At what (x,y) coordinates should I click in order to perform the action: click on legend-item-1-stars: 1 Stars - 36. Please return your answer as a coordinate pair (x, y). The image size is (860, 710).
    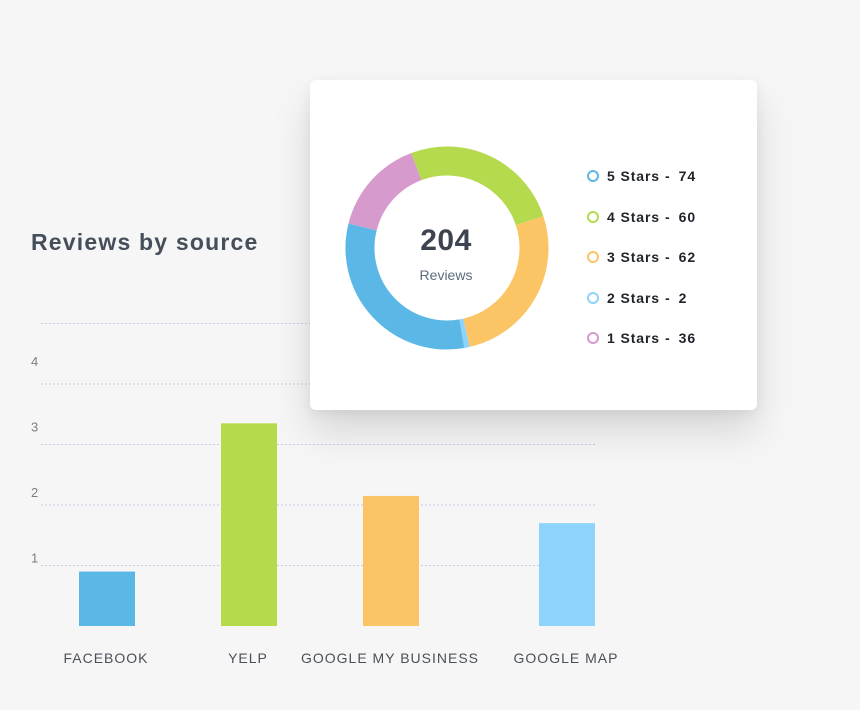
    Looking at the image, I should click on (641, 338).